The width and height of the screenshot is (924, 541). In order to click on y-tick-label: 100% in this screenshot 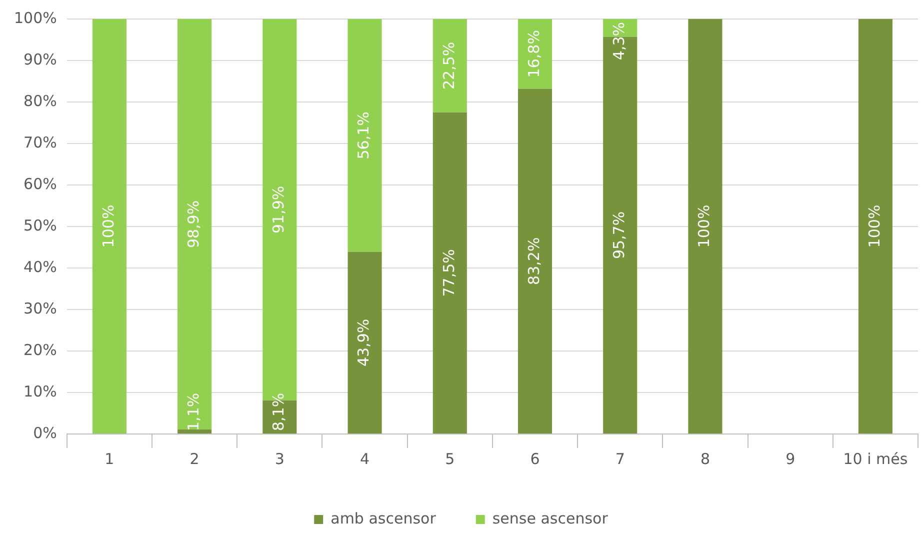, I will do `click(35, 17)`.